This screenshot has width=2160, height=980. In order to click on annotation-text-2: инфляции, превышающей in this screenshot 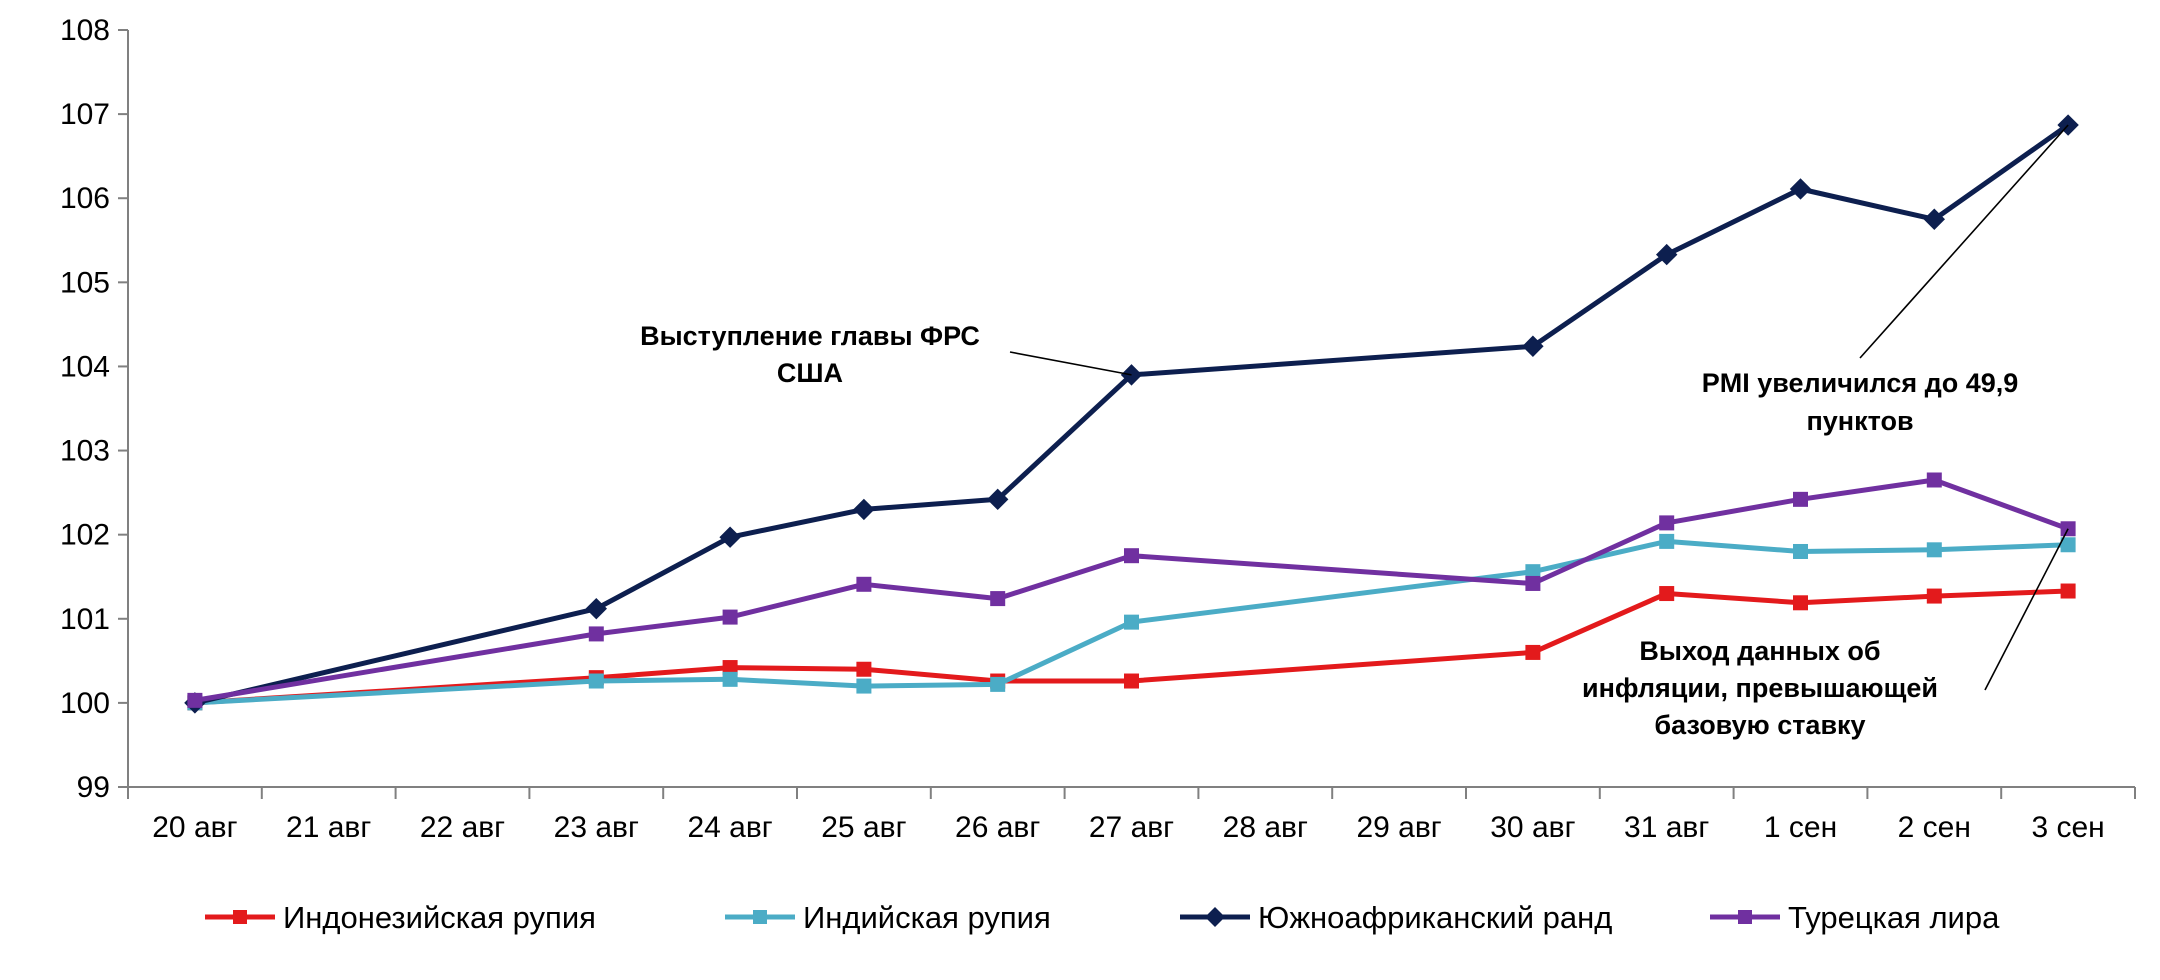, I will do `click(1760, 688)`.